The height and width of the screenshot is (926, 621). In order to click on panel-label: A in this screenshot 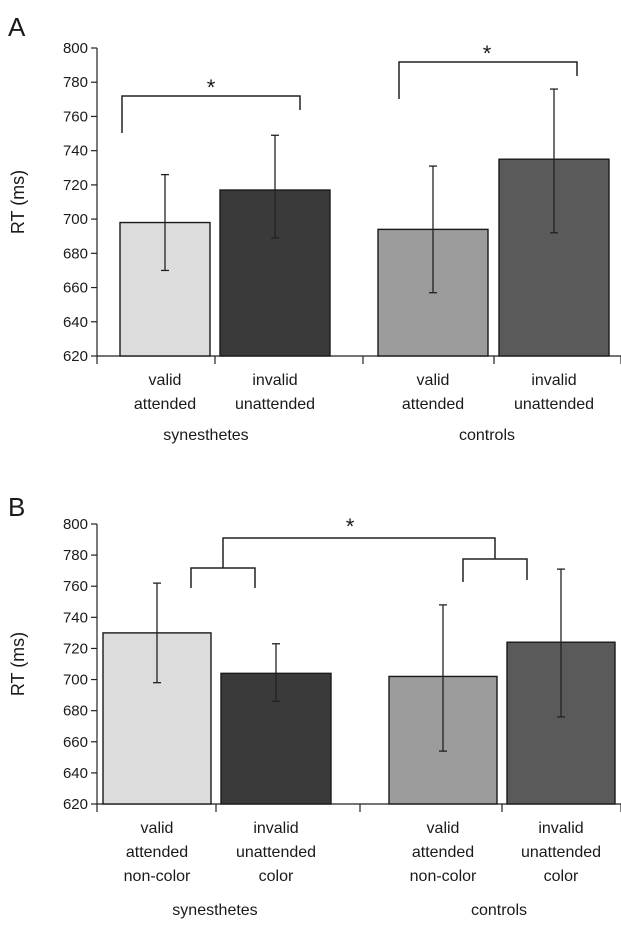, I will do `click(17, 27)`.